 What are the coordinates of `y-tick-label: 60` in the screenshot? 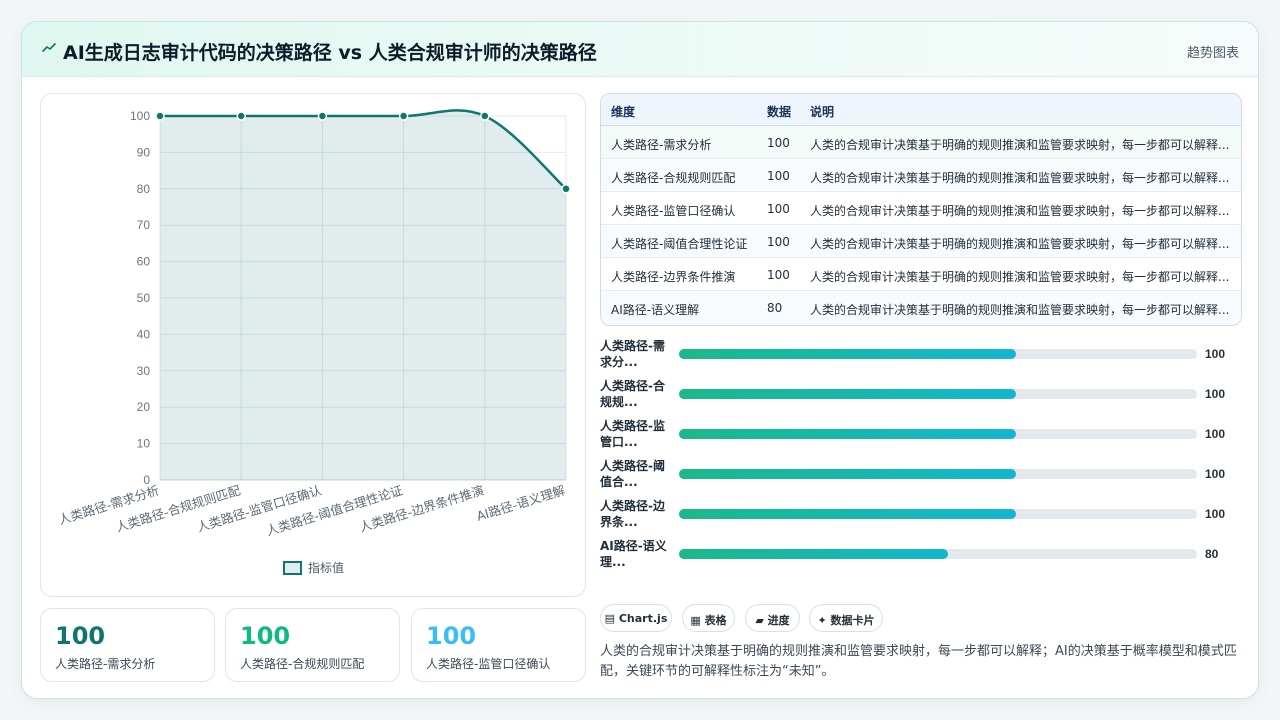 It's located at (144, 262).